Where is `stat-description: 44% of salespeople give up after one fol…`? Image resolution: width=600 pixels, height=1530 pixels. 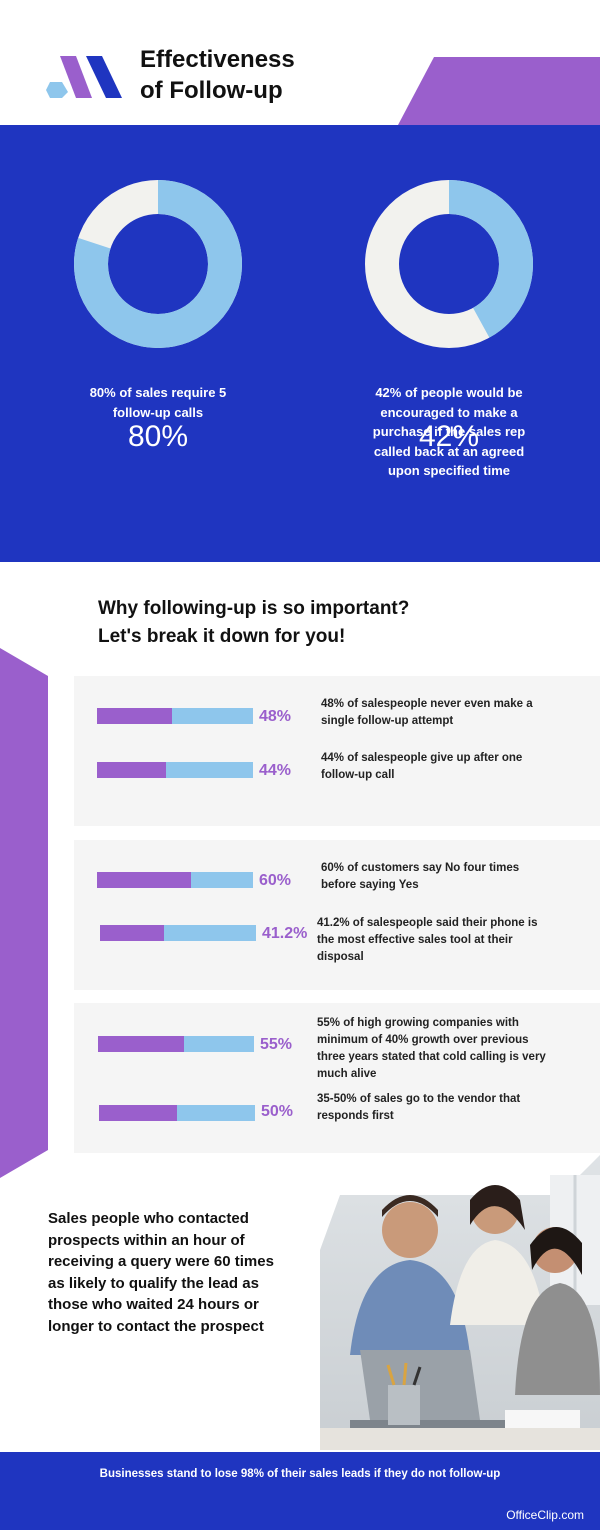
stat-description: 44% of salespeople give up after one fol… is located at coordinates (422, 766).